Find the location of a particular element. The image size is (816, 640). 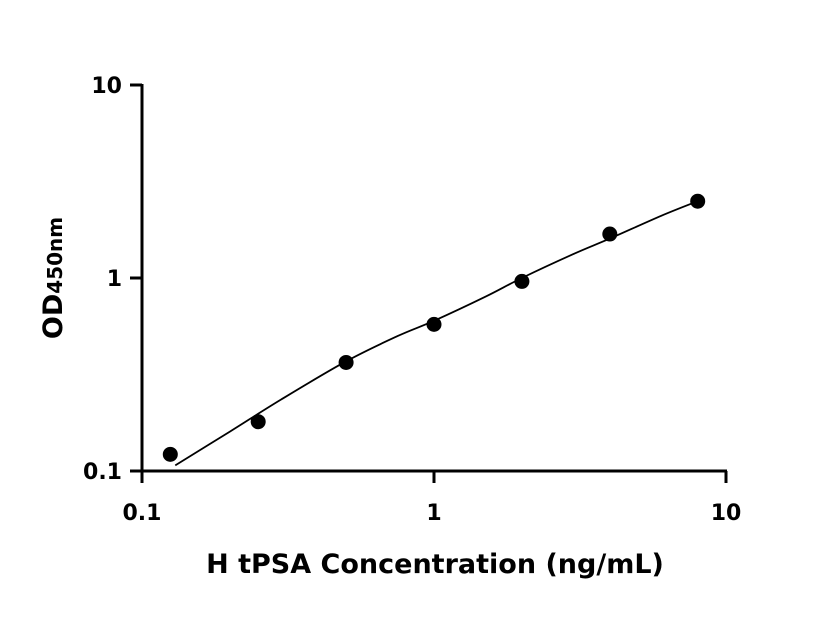

x-tick-label: 1 is located at coordinates (433, 513).